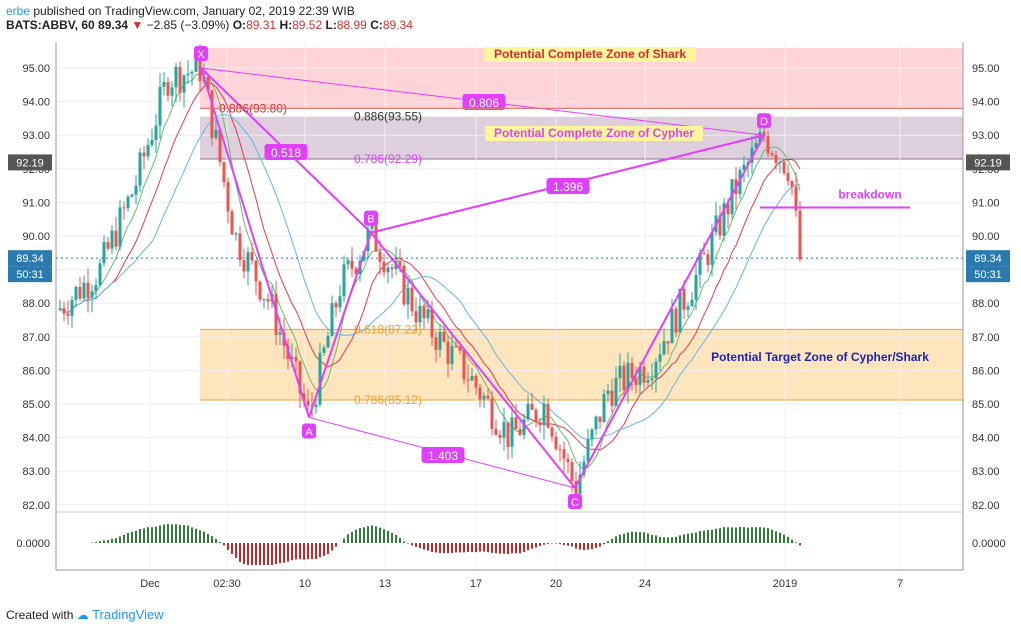  I want to click on tradingview-logo-icon: ☁, so click(82, 615).